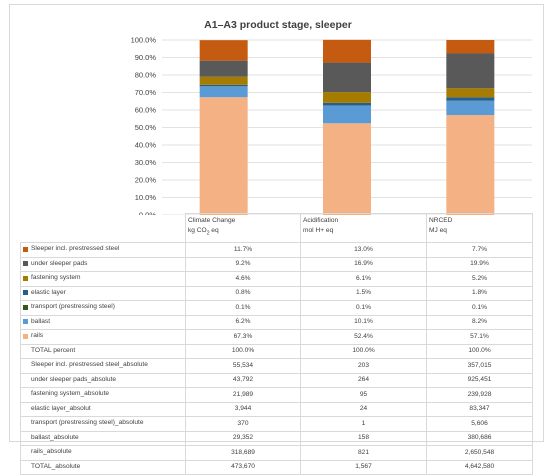 Image resolution: width=550 pixels, height=475 pixels. What do you see at coordinates (364, 279) in the screenshot?
I see `data-label: 6.1%` at bounding box center [364, 279].